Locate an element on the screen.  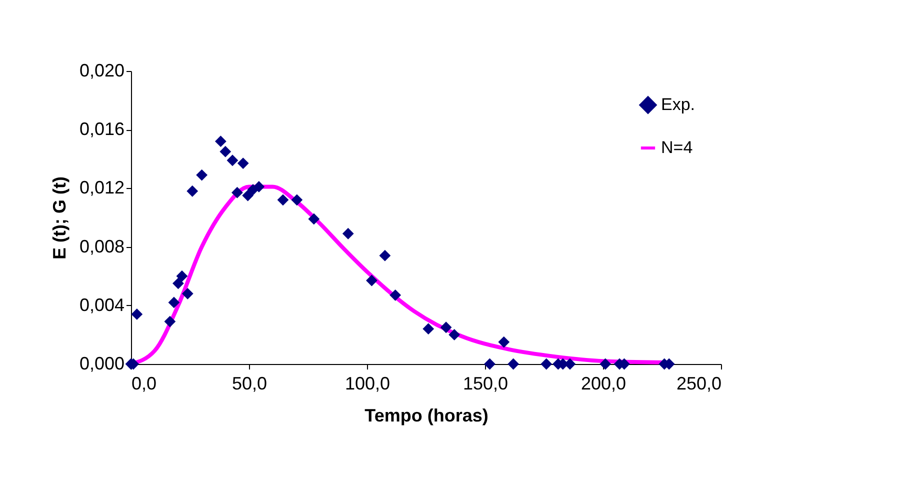
x-axis-title: Tempo (horas) is located at coordinates (426, 416).